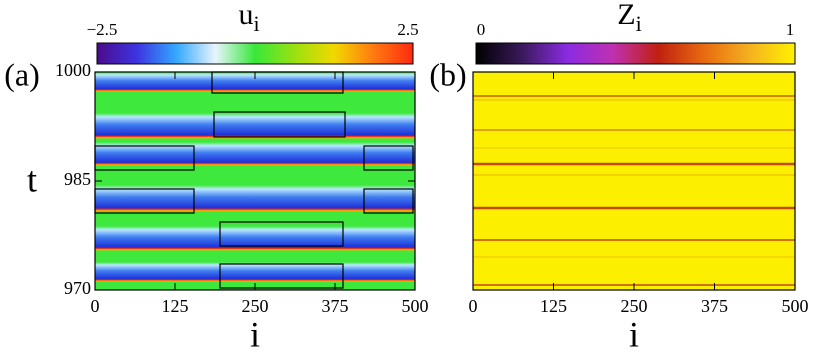 The width and height of the screenshot is (830, 363). What do you see at coordinates (77, 179) in the screenshot?
I see `y-tick-label: 985` at bounding box center [77, 179].